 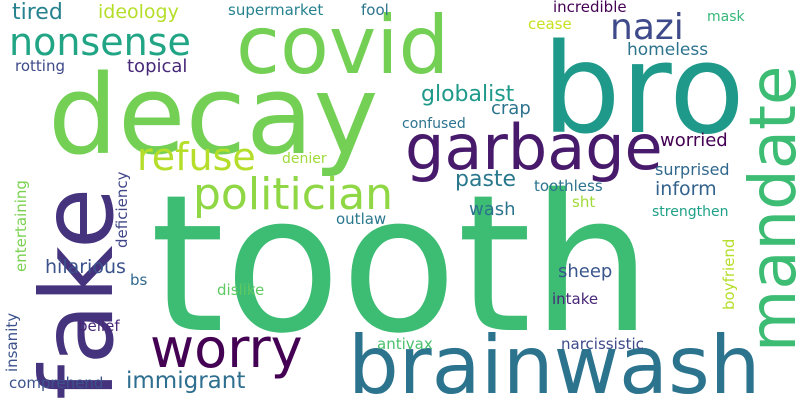 What do you see at coordinates (686, 189) in the screenshot?
I see `word-inform: inform` at bounding box center [686, 189].